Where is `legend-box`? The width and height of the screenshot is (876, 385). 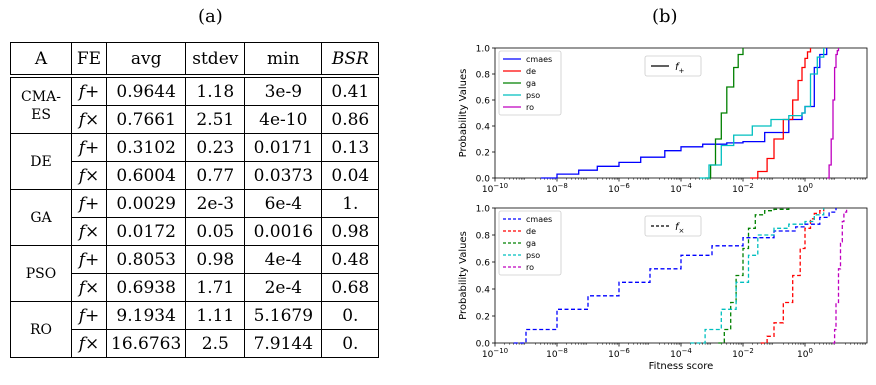 legend-box is located at coordinates (530, 243).